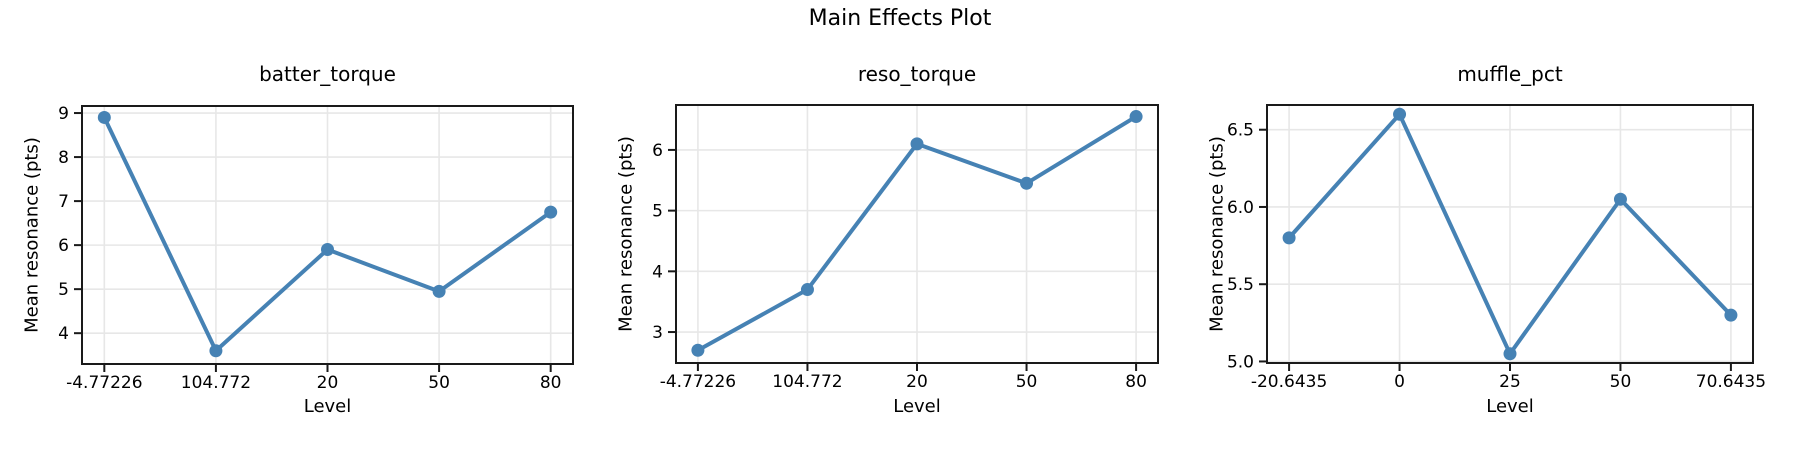 Image resolution: width=1800 pixels, height=450 pixels. I want to click on y-tick-label: 6.5, so click(1240, 131).